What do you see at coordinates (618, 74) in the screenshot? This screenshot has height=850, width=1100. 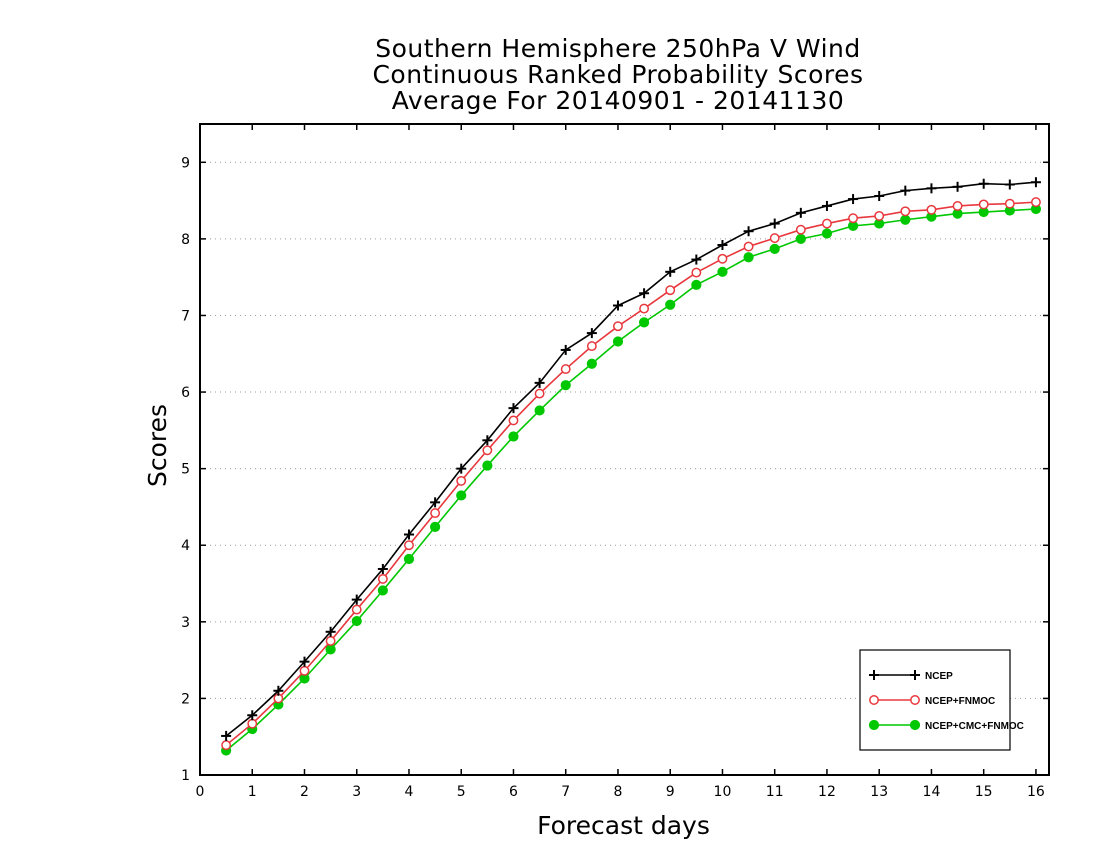 I see `title-line-2: Continuous Ranked Probability Scores` at bounding box center [618, 74].